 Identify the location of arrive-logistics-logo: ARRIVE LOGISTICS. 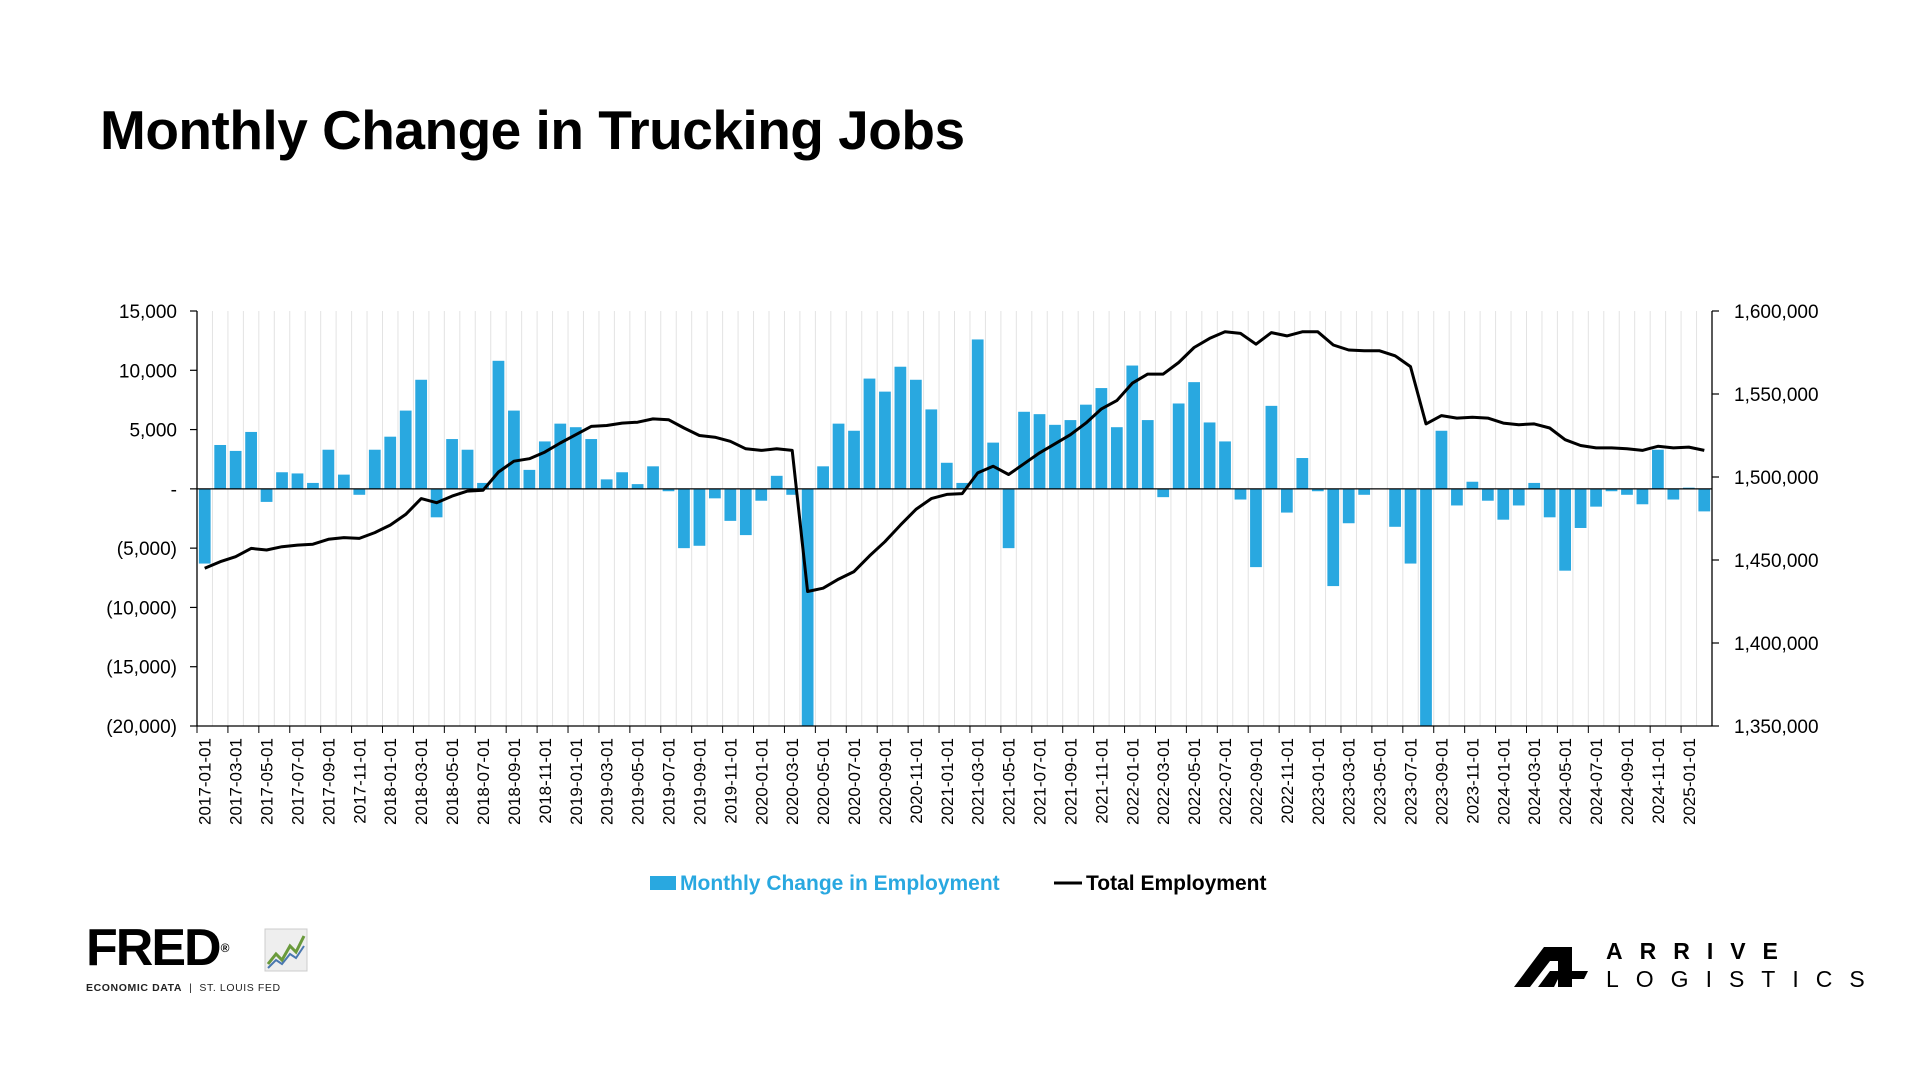
(1689, 968).